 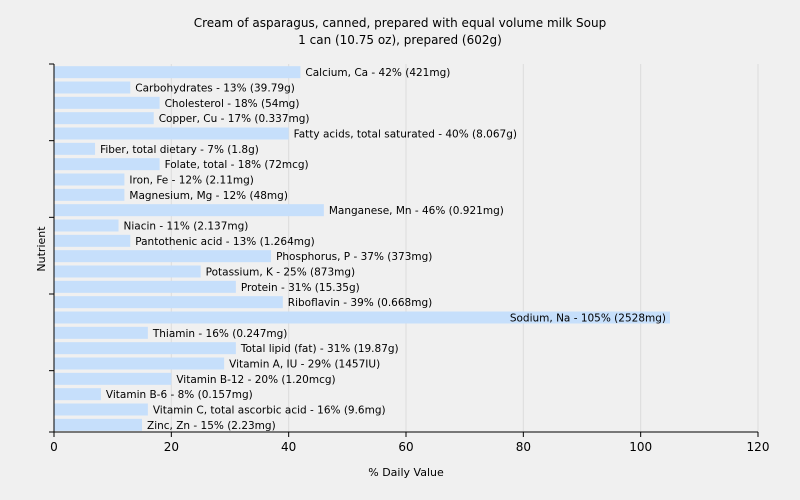 What do you see at coordinates (523, 447) in the screenshot?
I see `x-tick-label: 80` at bounding box center [523, 447].